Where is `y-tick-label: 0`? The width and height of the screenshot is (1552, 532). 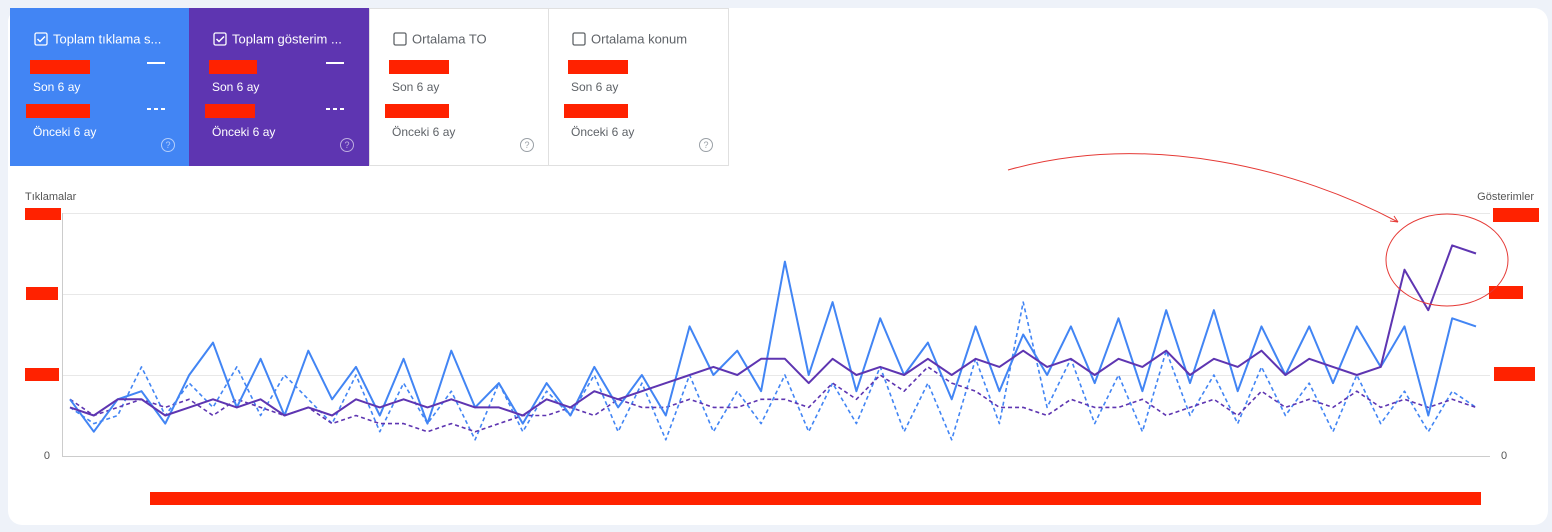
y-tick-label: 0 is located at coordinates (47, 456).